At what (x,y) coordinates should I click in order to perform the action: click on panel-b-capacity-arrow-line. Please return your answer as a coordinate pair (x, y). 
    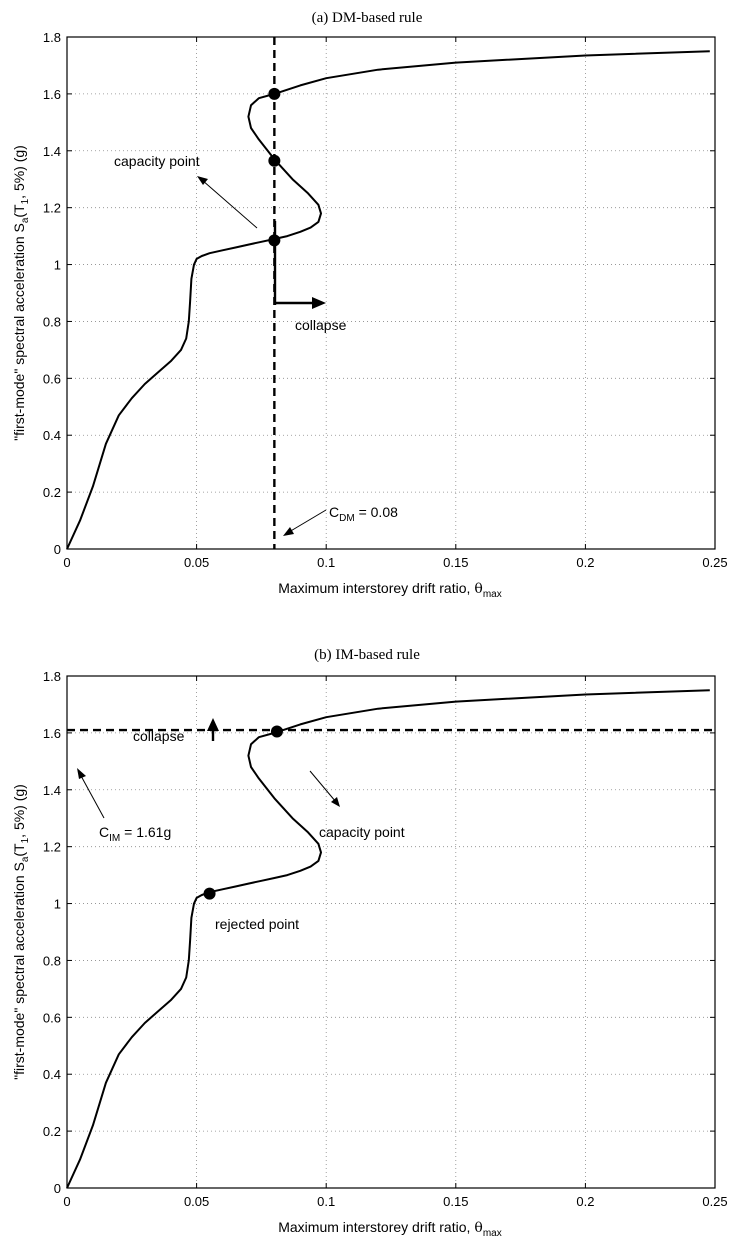
    Looking at the image, I should click on (323, 786).